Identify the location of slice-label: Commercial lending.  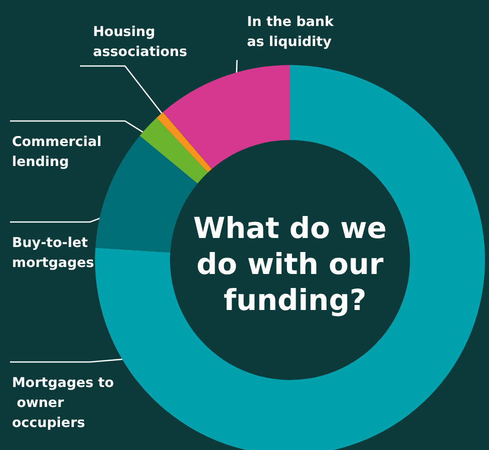
(59, 152).